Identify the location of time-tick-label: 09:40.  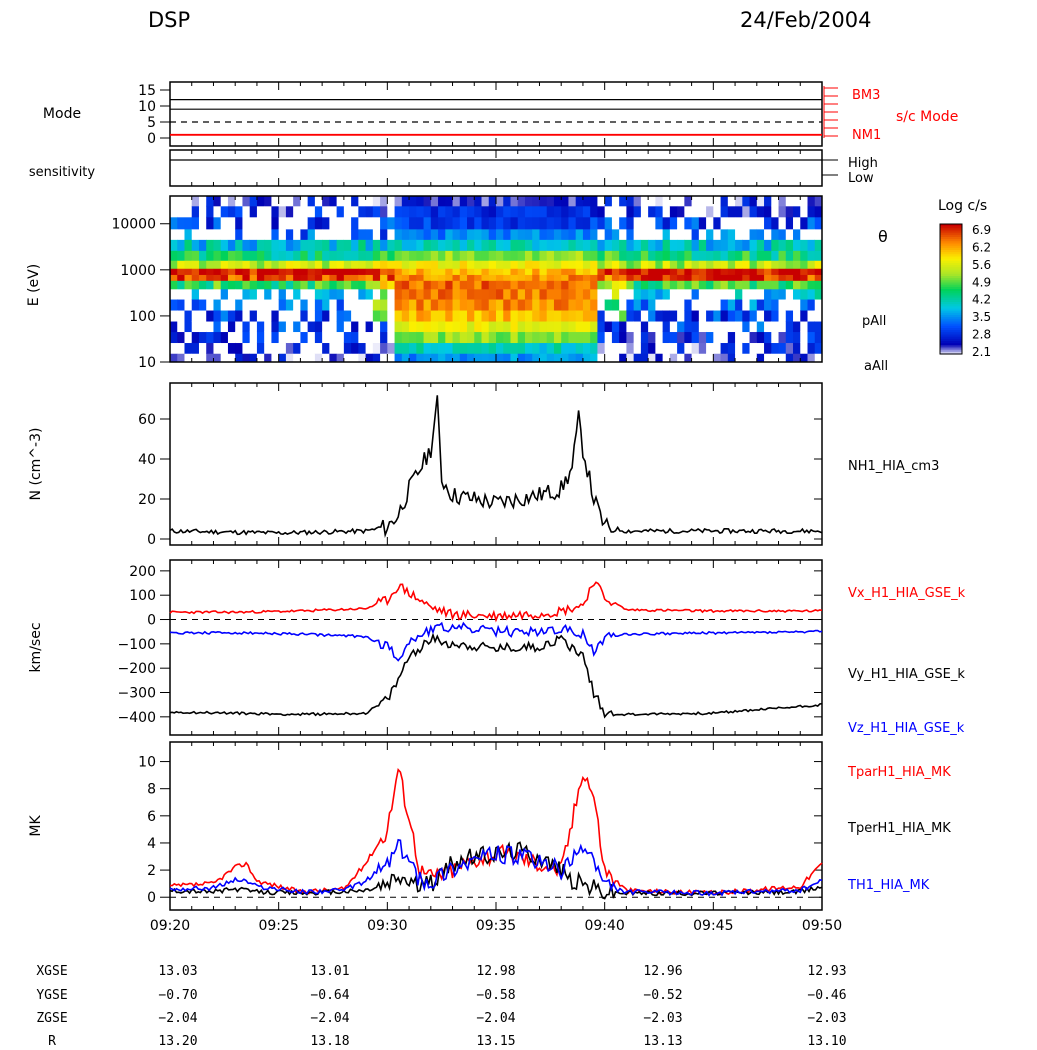
(604, 926).